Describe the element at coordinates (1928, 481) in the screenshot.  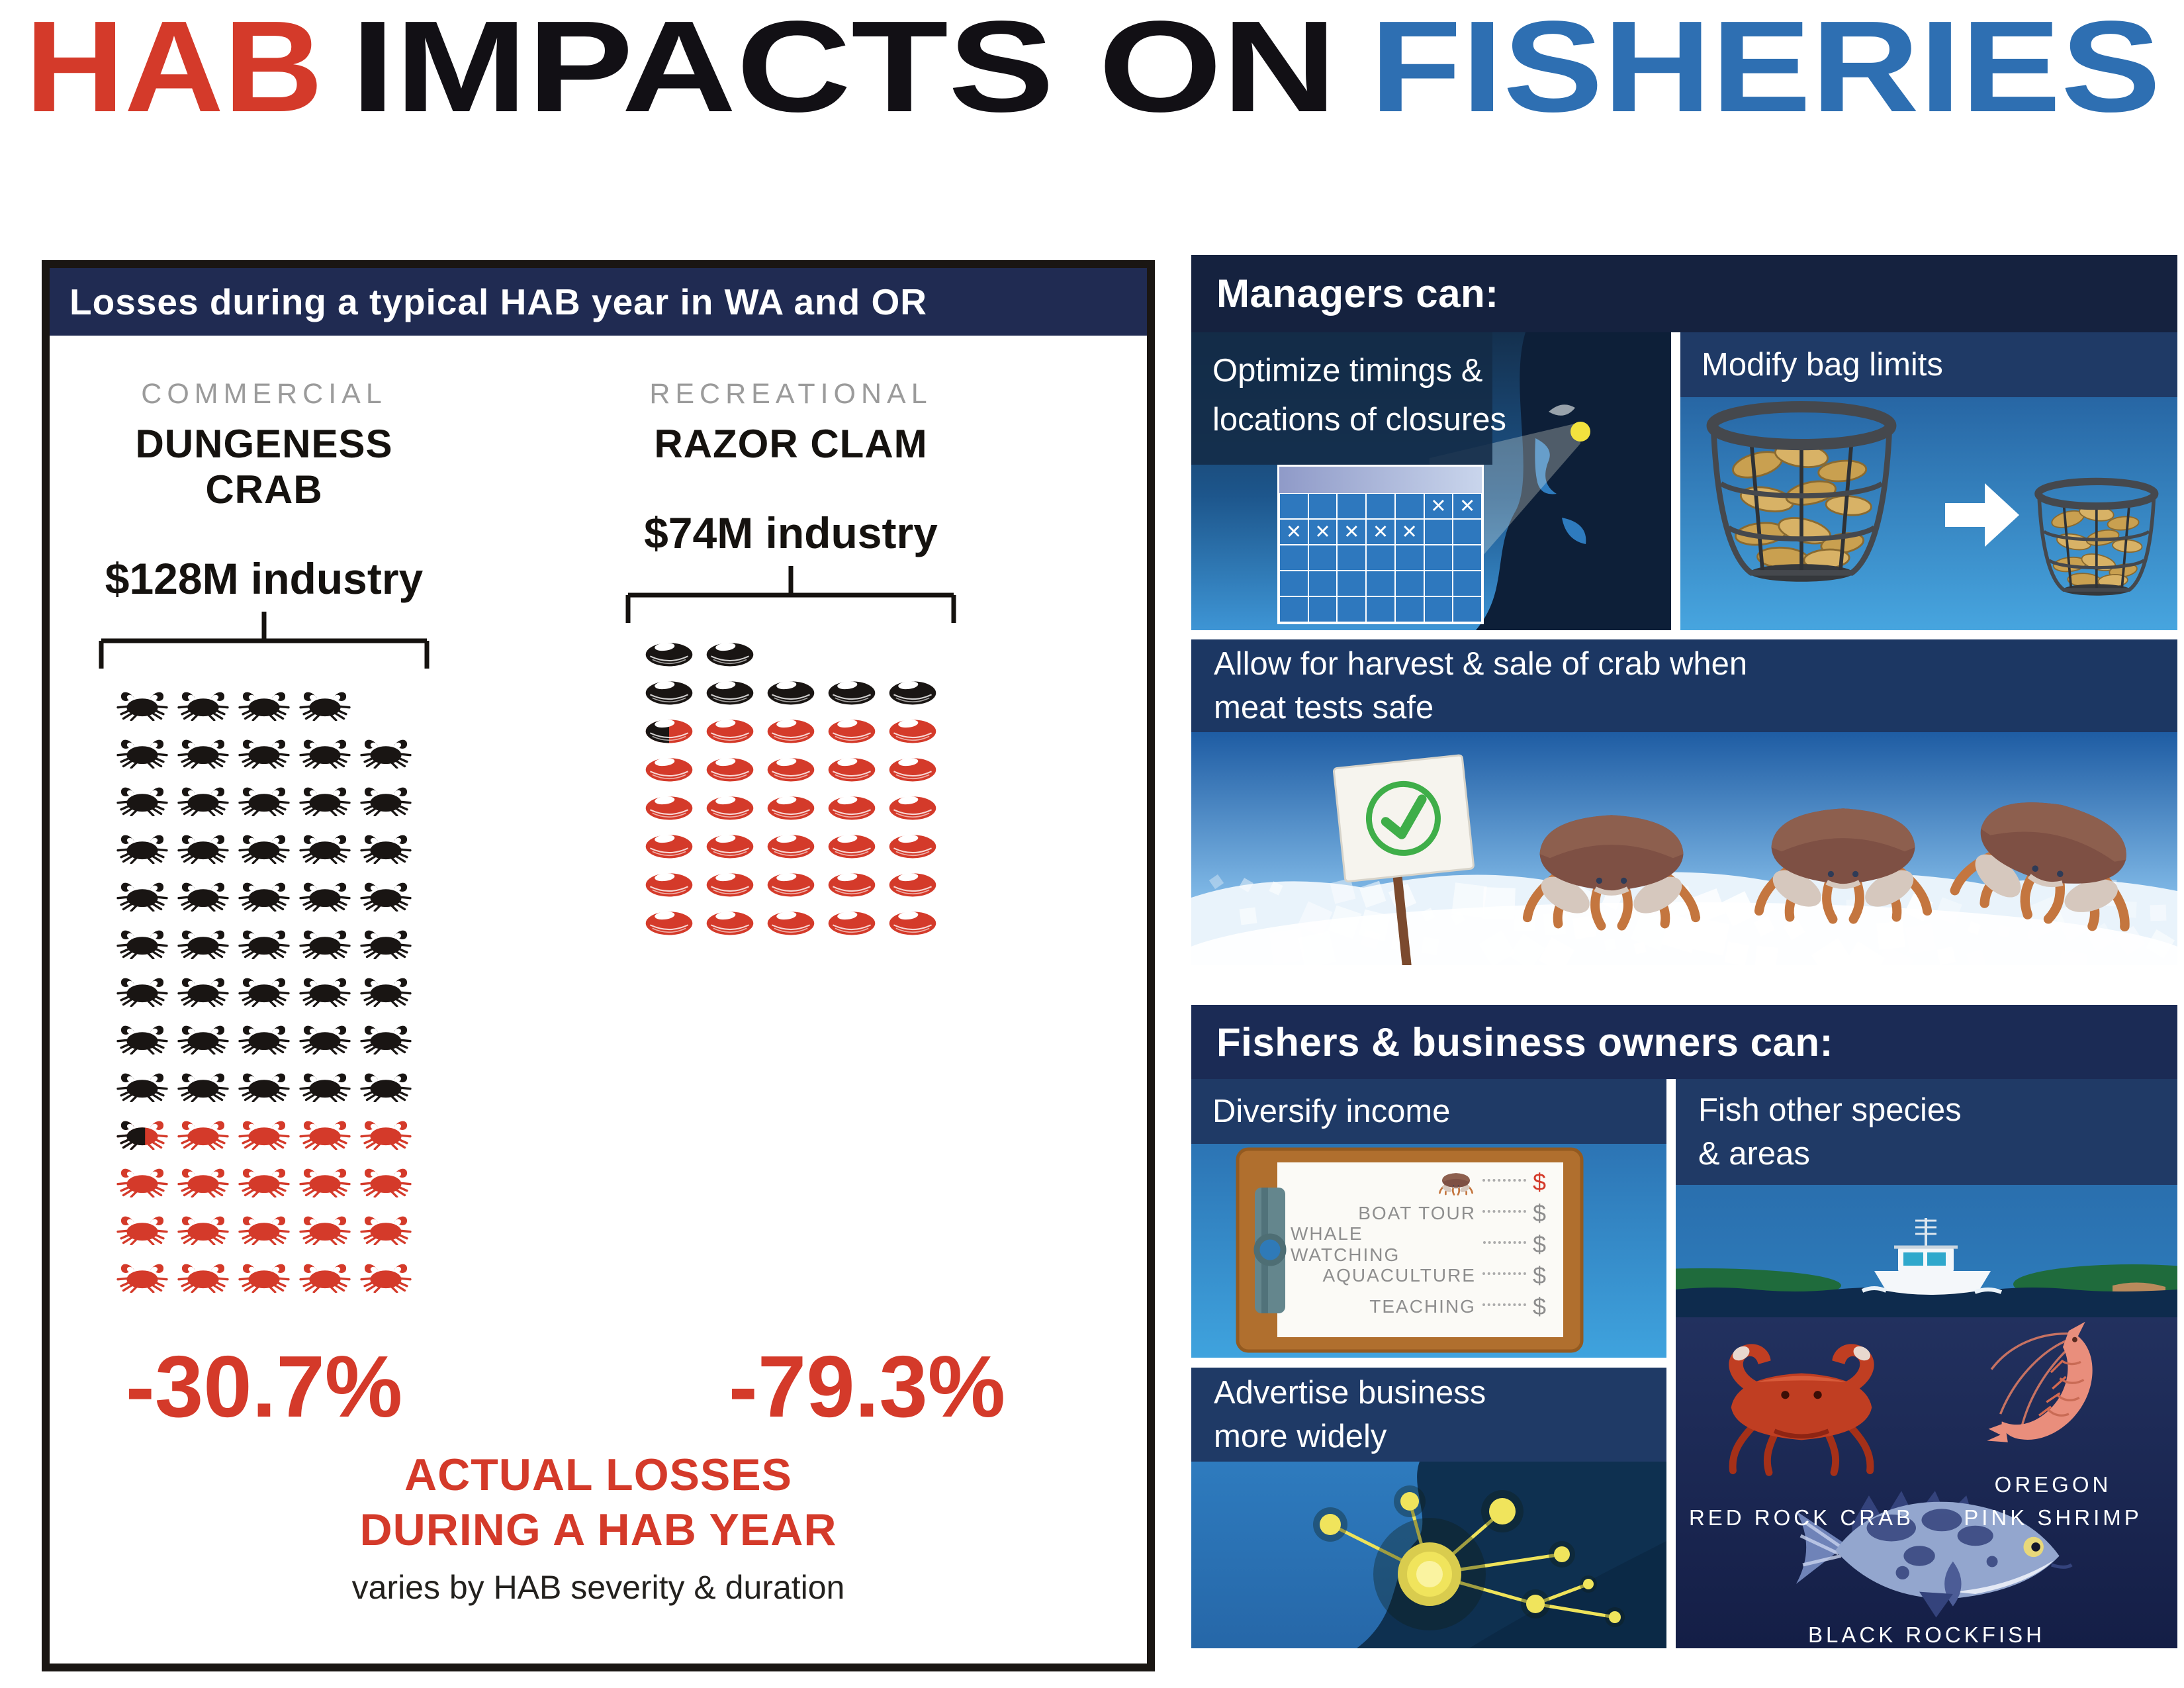
I see `bag-limits-panel: Modify bag limits` at that location.